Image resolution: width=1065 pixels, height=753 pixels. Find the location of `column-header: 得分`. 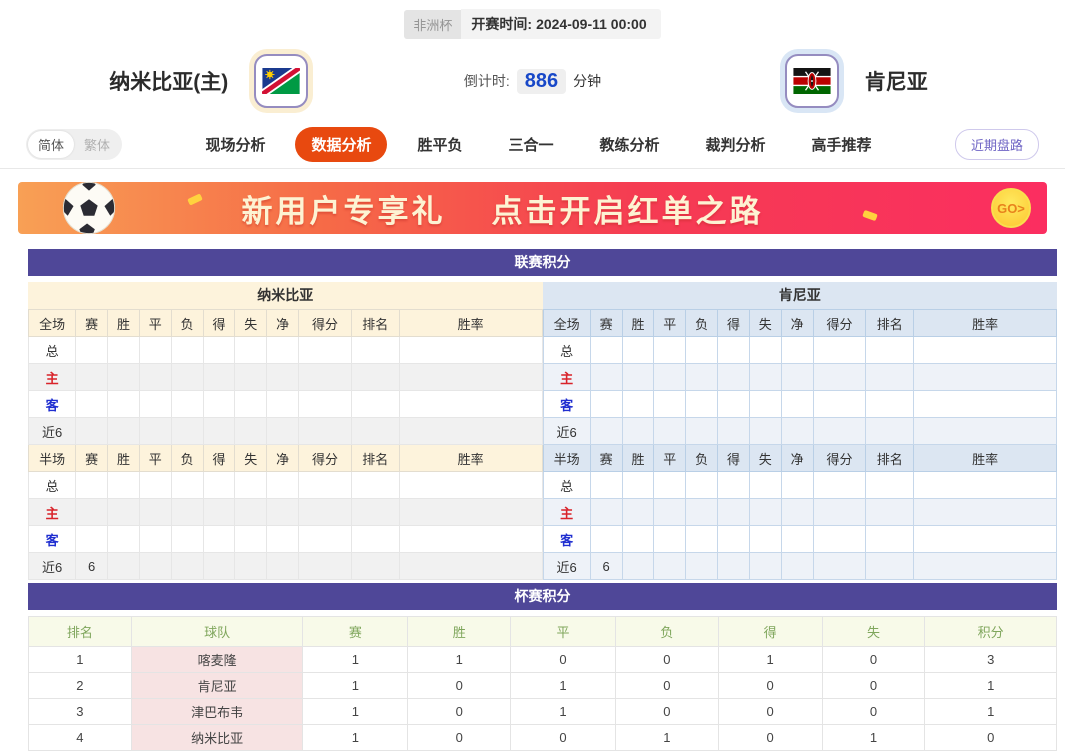

column-header: 得分 is located at coordinates (839, 458).